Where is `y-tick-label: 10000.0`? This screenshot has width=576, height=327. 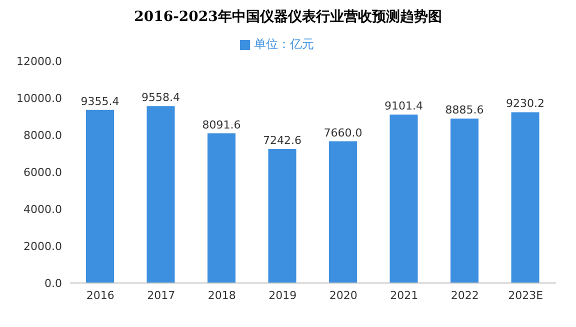
y-tick-label: 10000.0 is located at coordinates (39, 98).